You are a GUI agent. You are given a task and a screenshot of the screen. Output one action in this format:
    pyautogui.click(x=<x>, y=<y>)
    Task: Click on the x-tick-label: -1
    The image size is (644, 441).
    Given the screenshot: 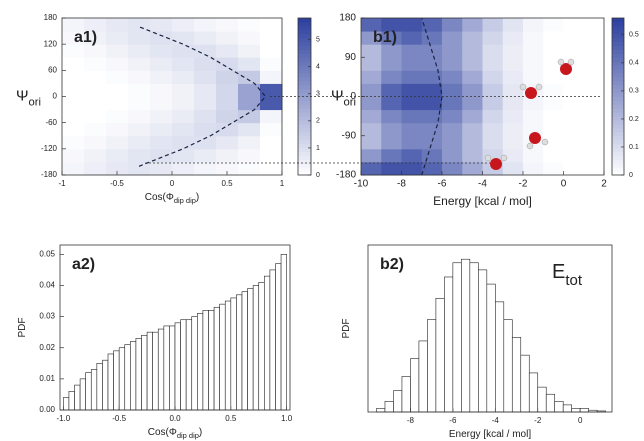 What is the action you would take?
    pyautogui.click(x=62, y=183)
    